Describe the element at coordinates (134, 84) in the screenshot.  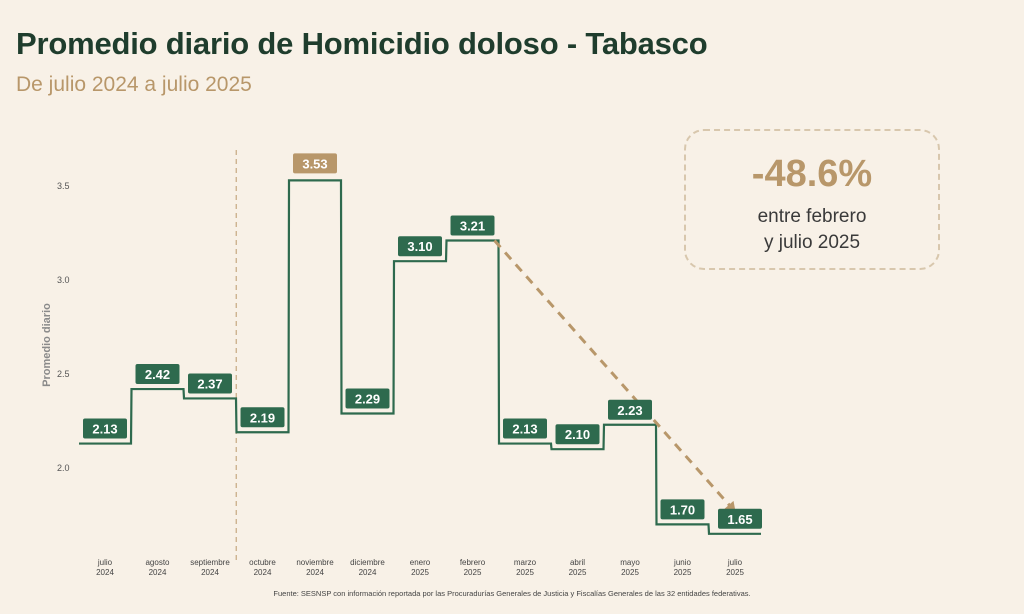
I see `chart-subtitle: De julio 2024 a julio 2025` at that location.